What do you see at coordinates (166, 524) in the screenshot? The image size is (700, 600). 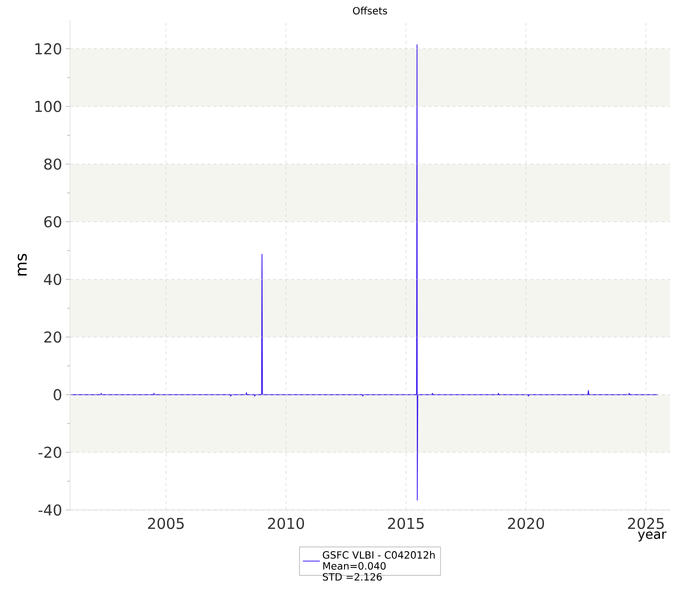 I see `x-tick-label: 2005` at bounding box center [166, 524].